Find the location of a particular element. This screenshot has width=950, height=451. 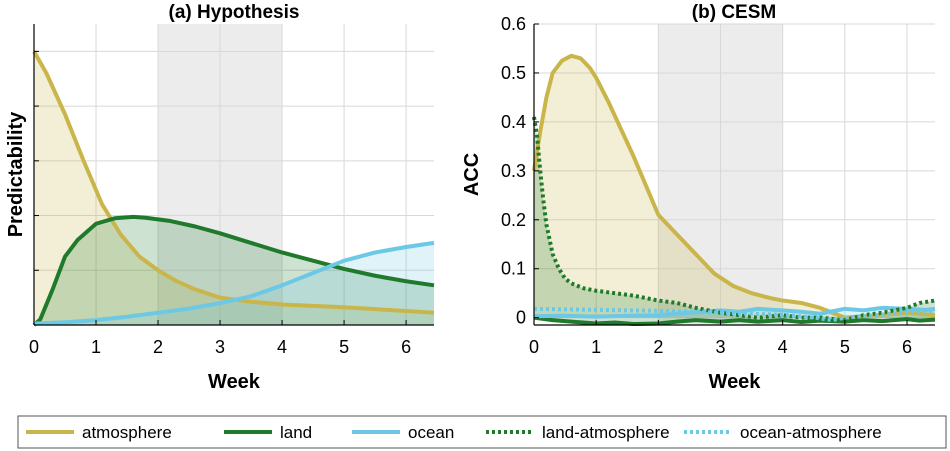

y-tick-label: 0.6 is located at coordinates (513, 24).